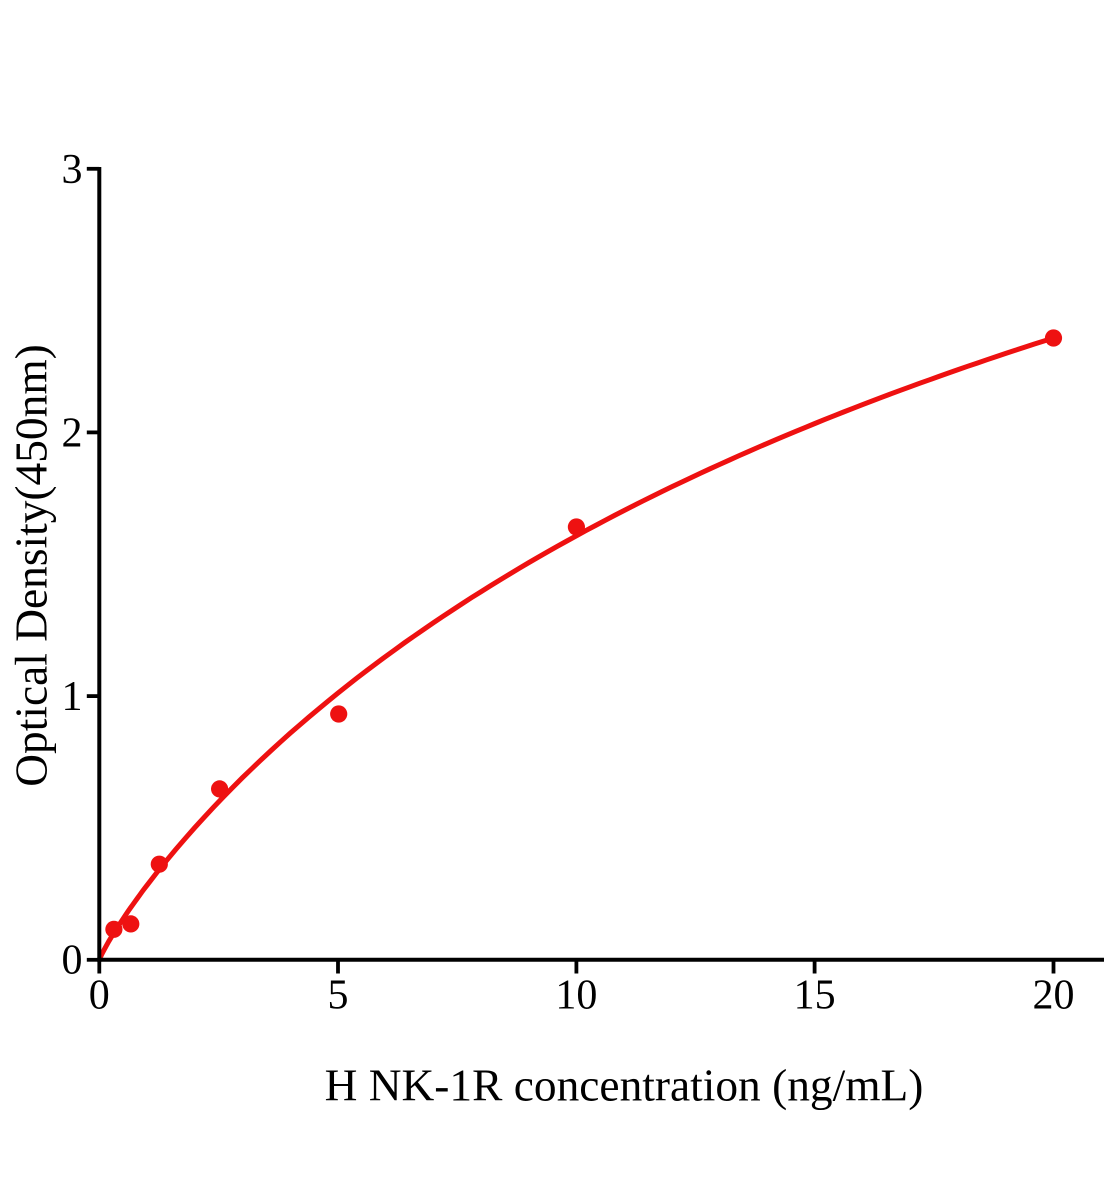  What do you see at coordinates (72, 433) in the screenshot?
I see `svg-text: 2` at bounding box center [72, 433].